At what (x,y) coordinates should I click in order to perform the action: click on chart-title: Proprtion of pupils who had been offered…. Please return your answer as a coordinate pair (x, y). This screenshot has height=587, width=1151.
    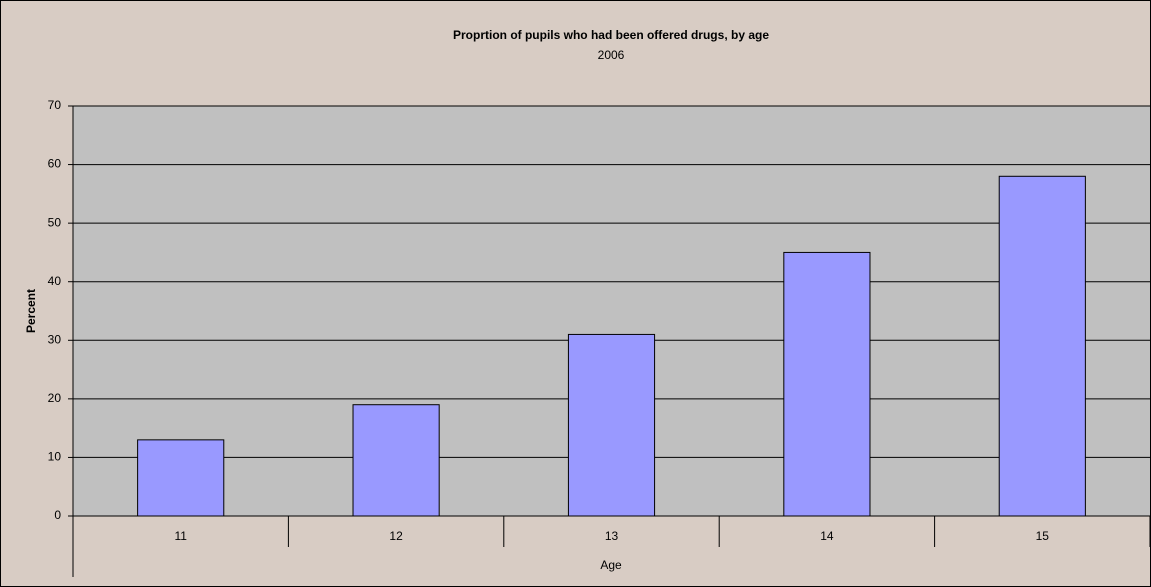
    Looking at the image, I should click on (611, 35).